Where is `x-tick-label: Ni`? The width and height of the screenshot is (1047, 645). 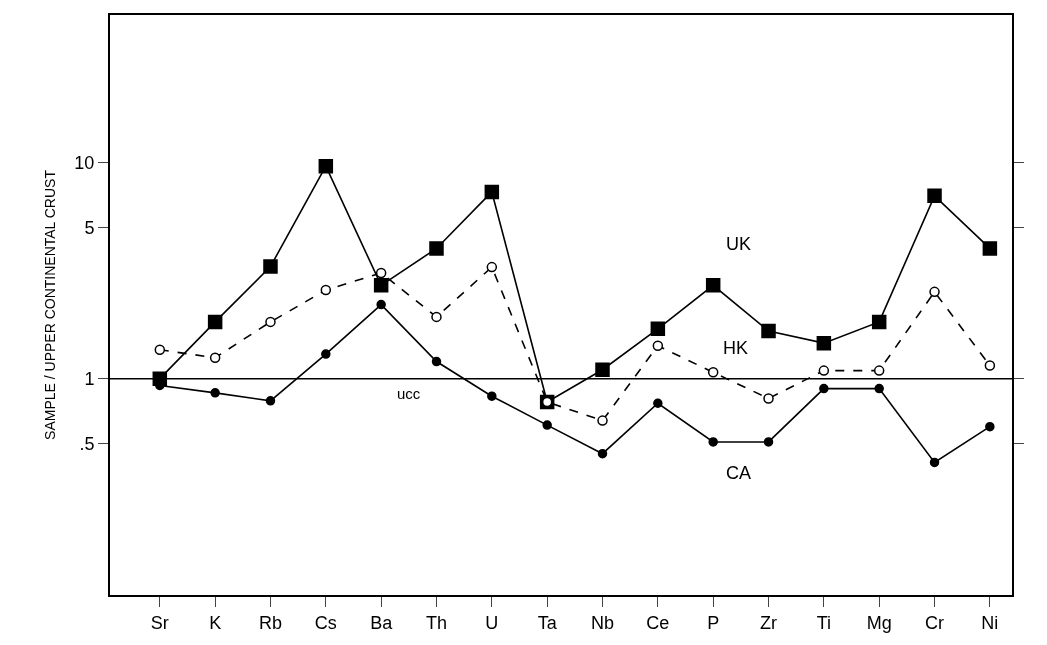 x-tick-label: Ni is located at coordinates (990, 622).